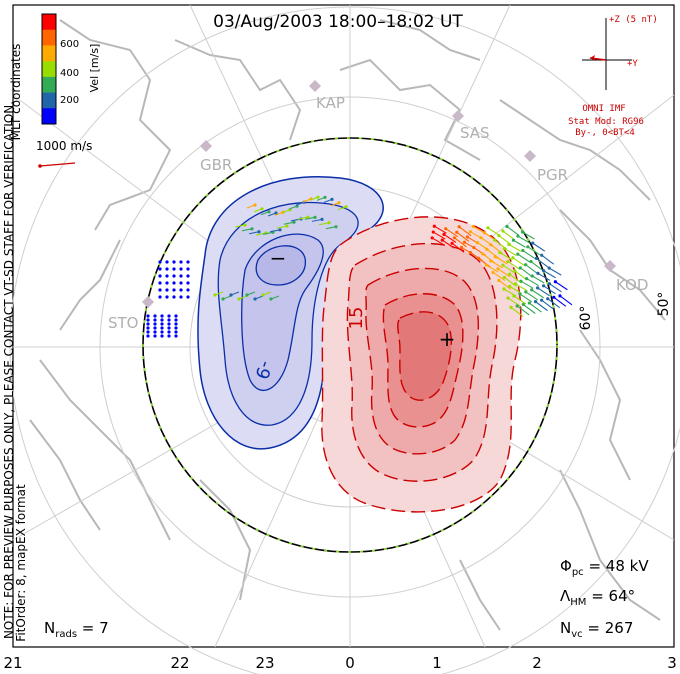 This screenshot has width=680, height=674. I want to click on min-potential-symbol: −, so click(278, 258).